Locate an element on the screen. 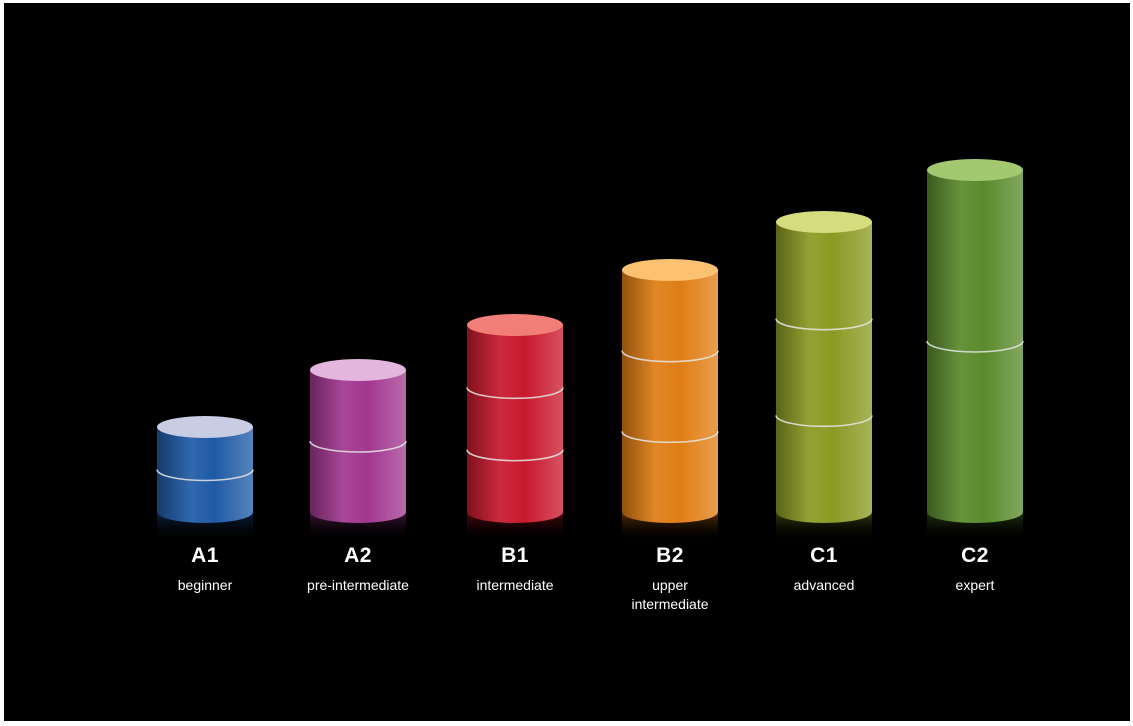  cylinder-body-a2 is located at coordinates (358, 446).